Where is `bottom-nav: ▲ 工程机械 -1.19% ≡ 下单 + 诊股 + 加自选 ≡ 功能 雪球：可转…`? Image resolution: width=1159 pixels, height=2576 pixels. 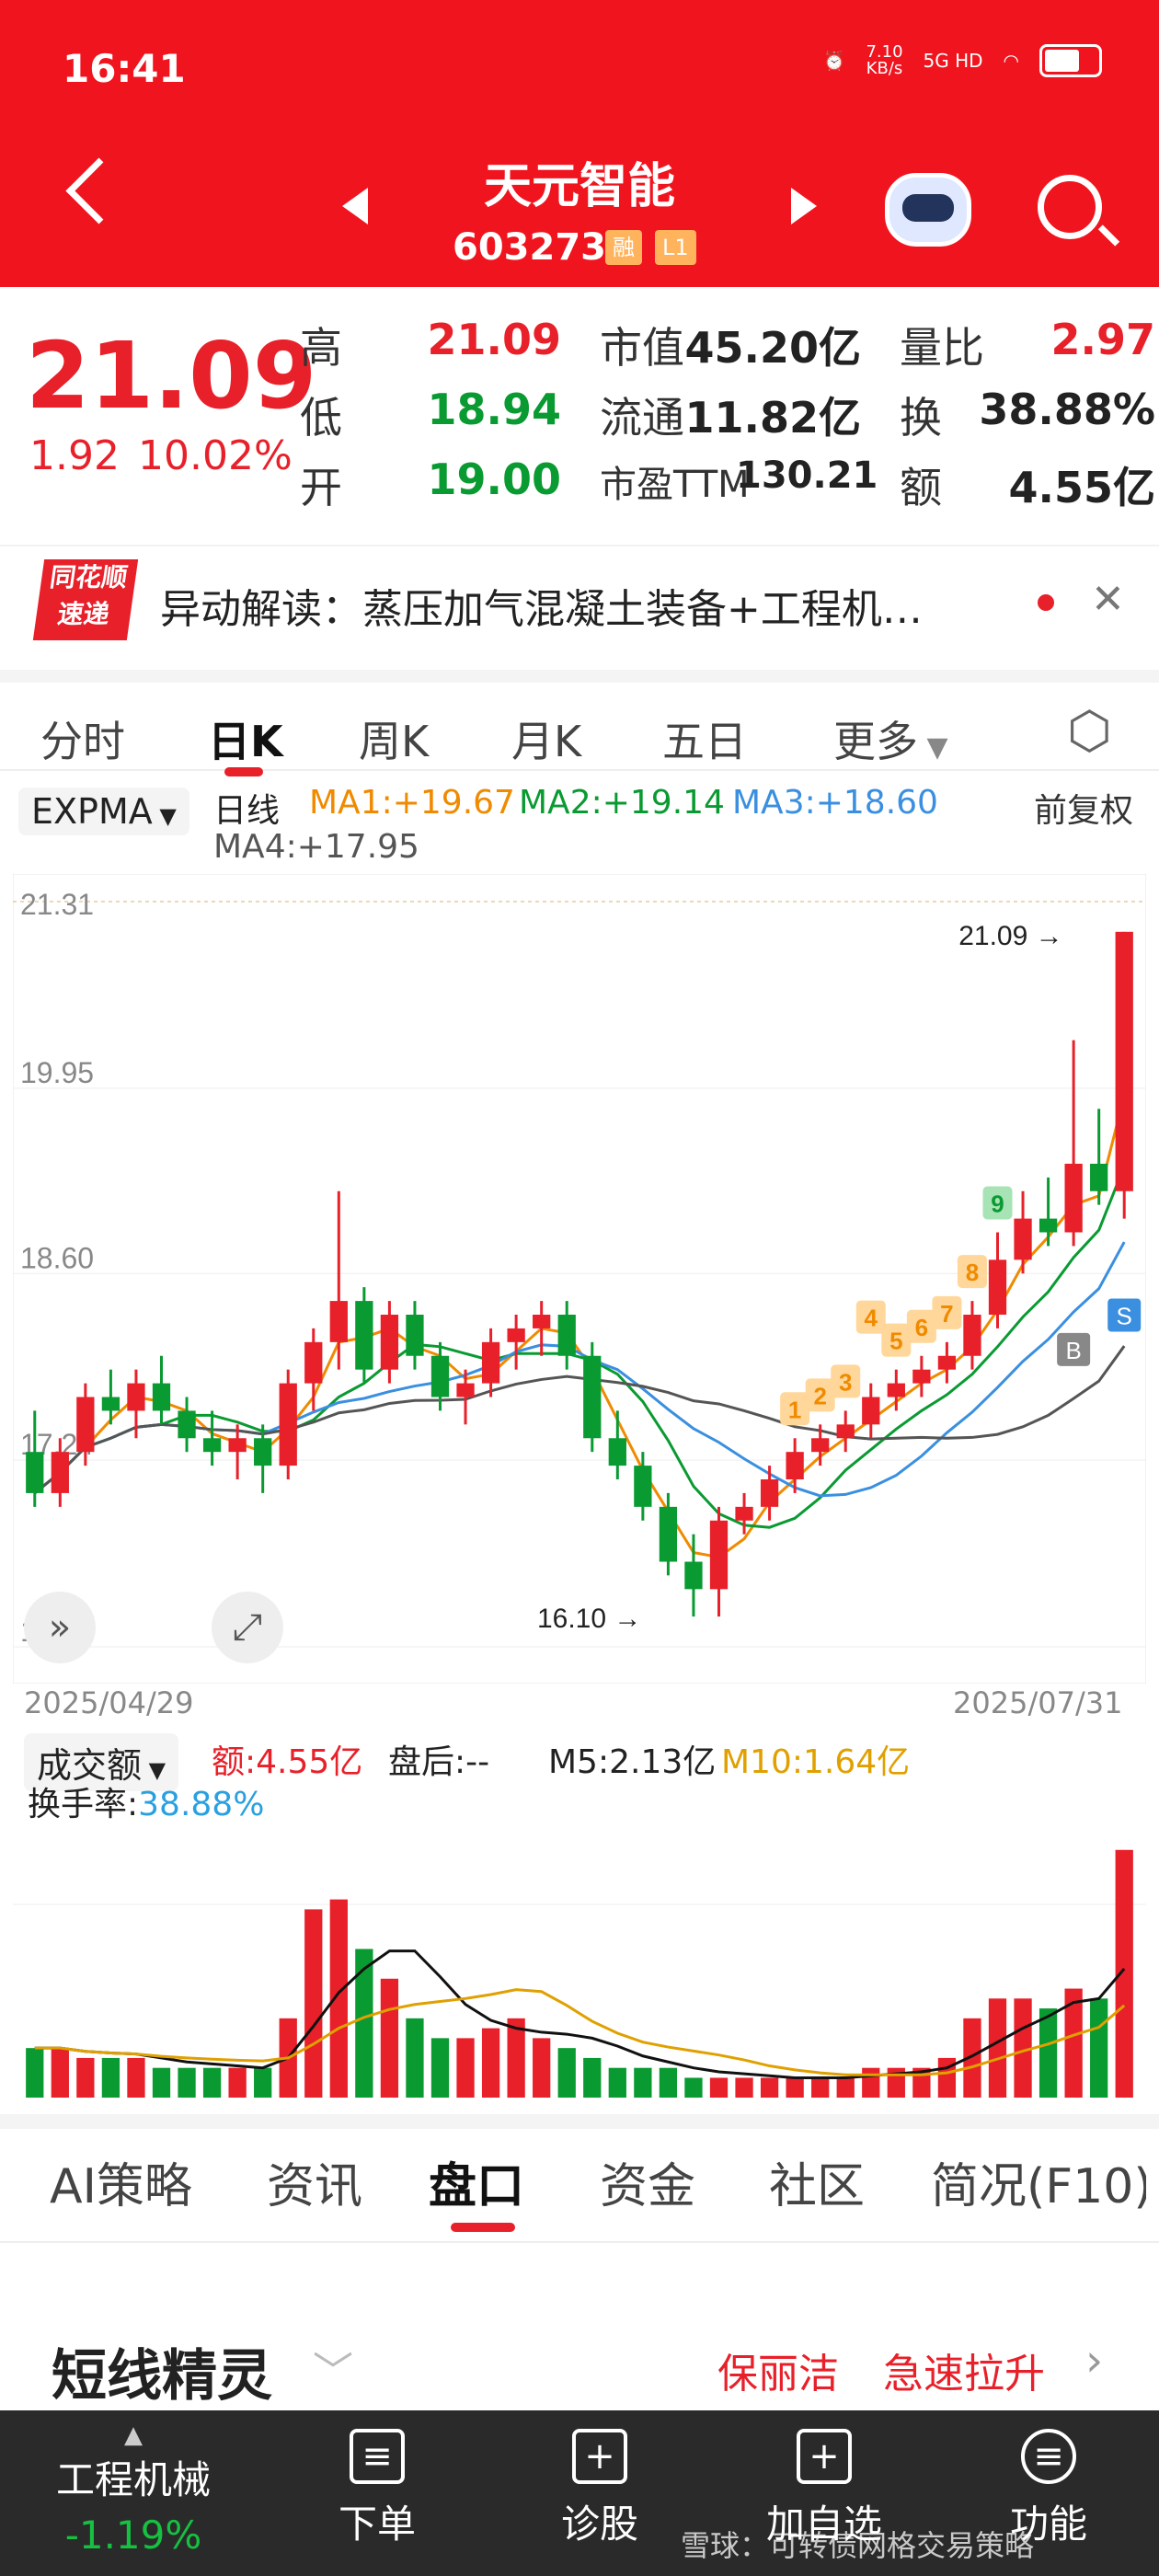
bottom-nav: ▲ 工程机械 -1.19% ≡ 下单 + 诊股 + 加自选 ≡ 功能 雪球：可转… is located at coordinates (579, 2493).